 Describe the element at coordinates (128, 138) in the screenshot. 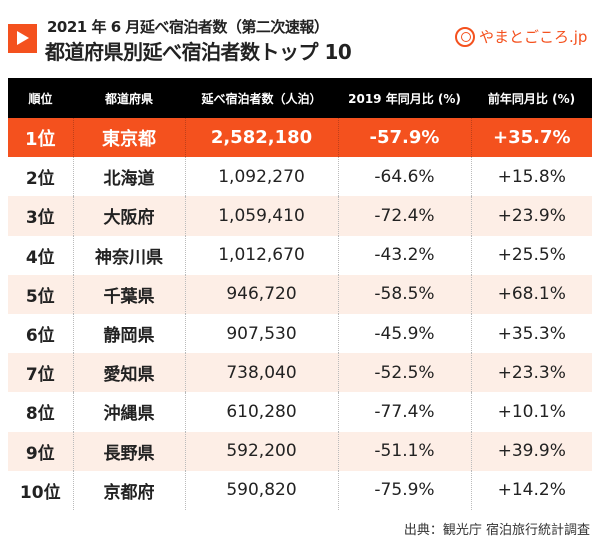

I see `table-cell: 東京都` at that location.